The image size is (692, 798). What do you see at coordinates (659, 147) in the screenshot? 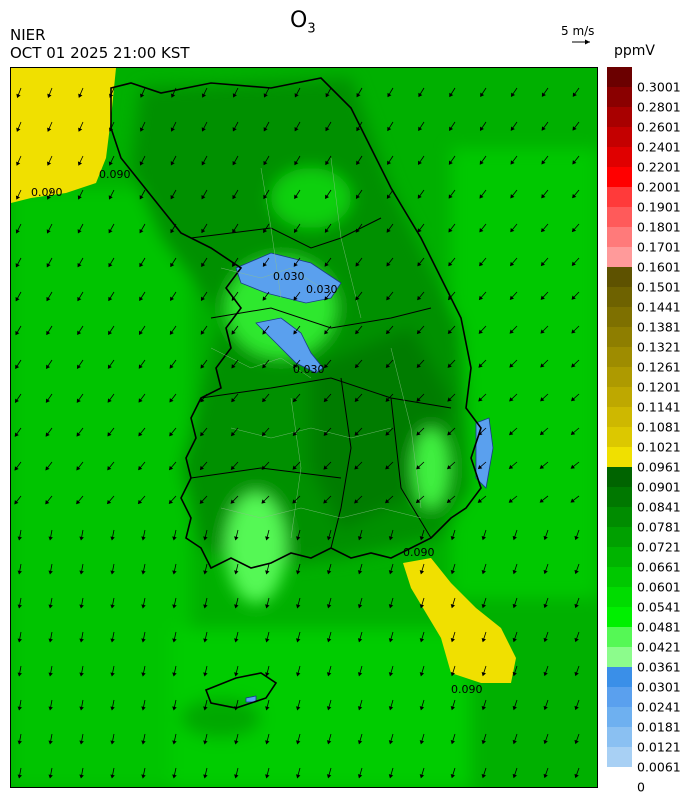
I see `colorbar-tick-label: 0.2401` at bounding box center [659, 147].